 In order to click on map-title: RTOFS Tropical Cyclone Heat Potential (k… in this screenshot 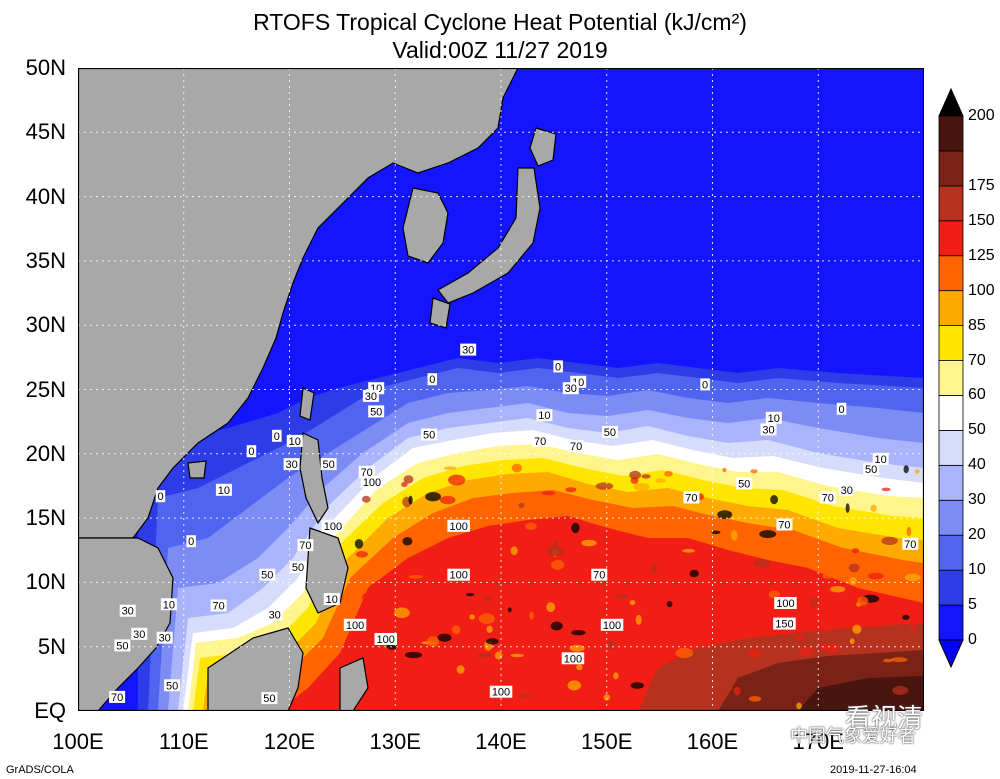, I will do `click(500, 22)`.